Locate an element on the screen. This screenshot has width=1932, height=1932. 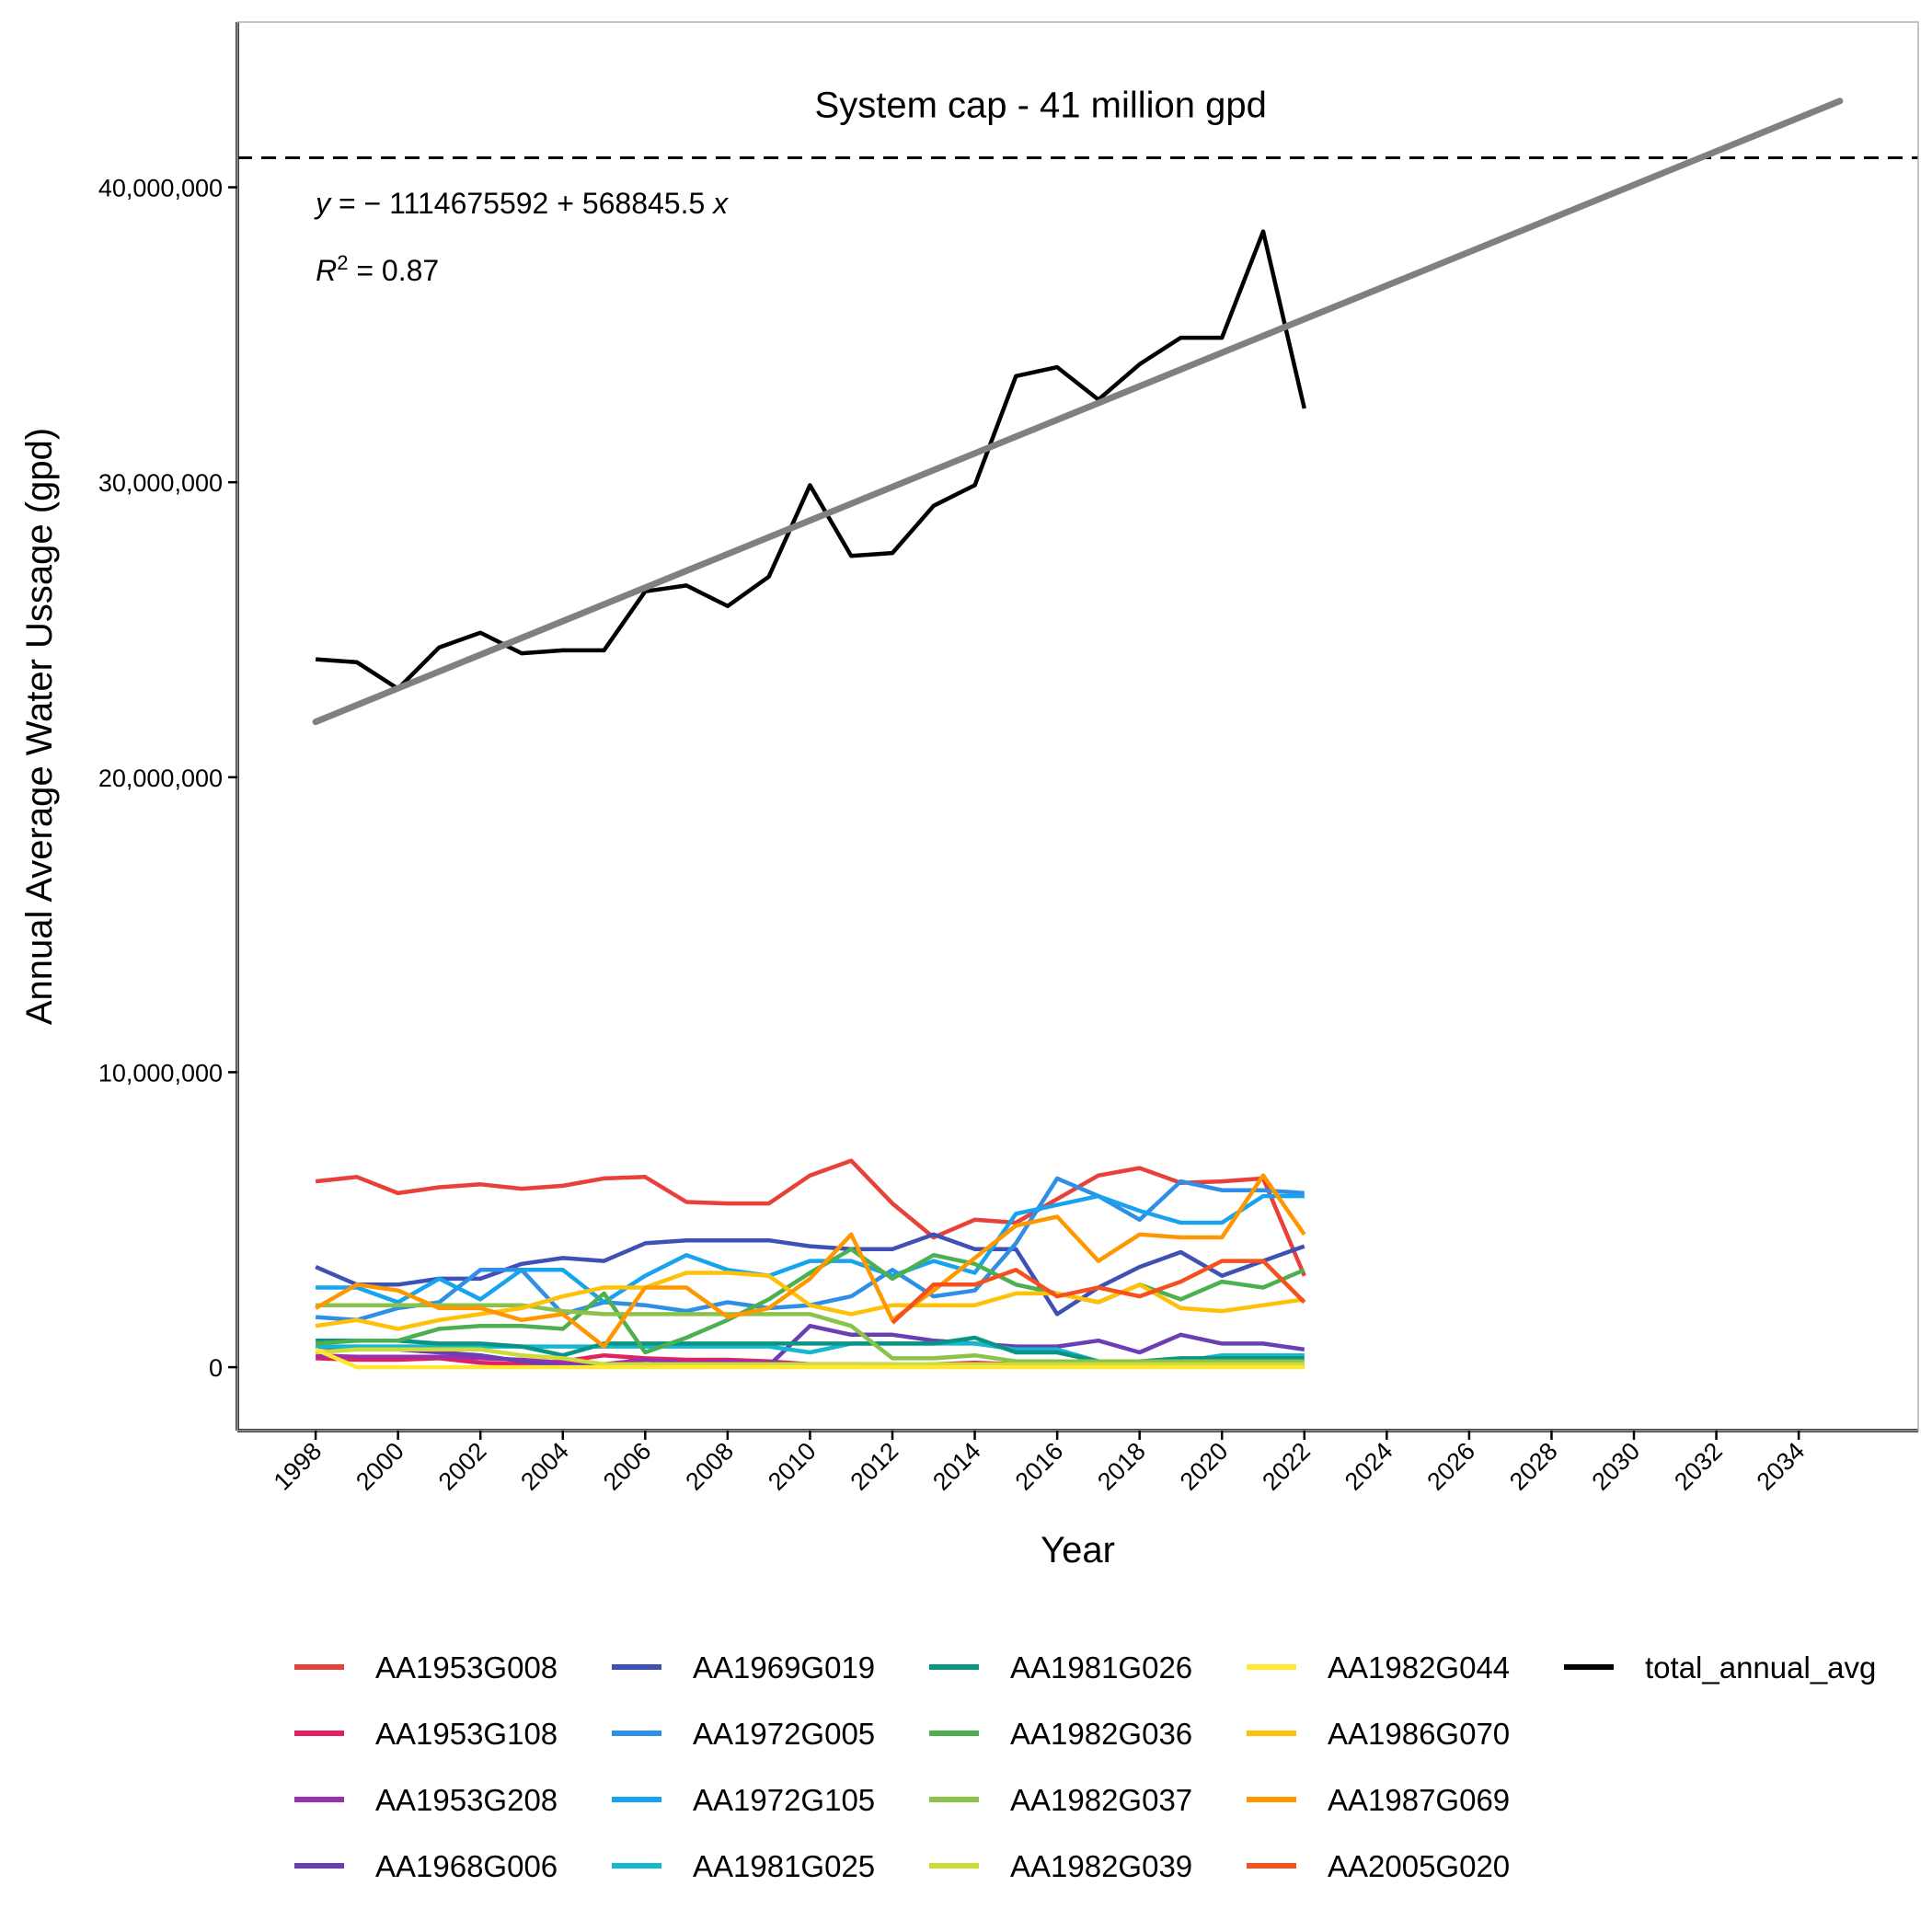
x-tick-label: 2024 is located at coordinates (1369, 1466).